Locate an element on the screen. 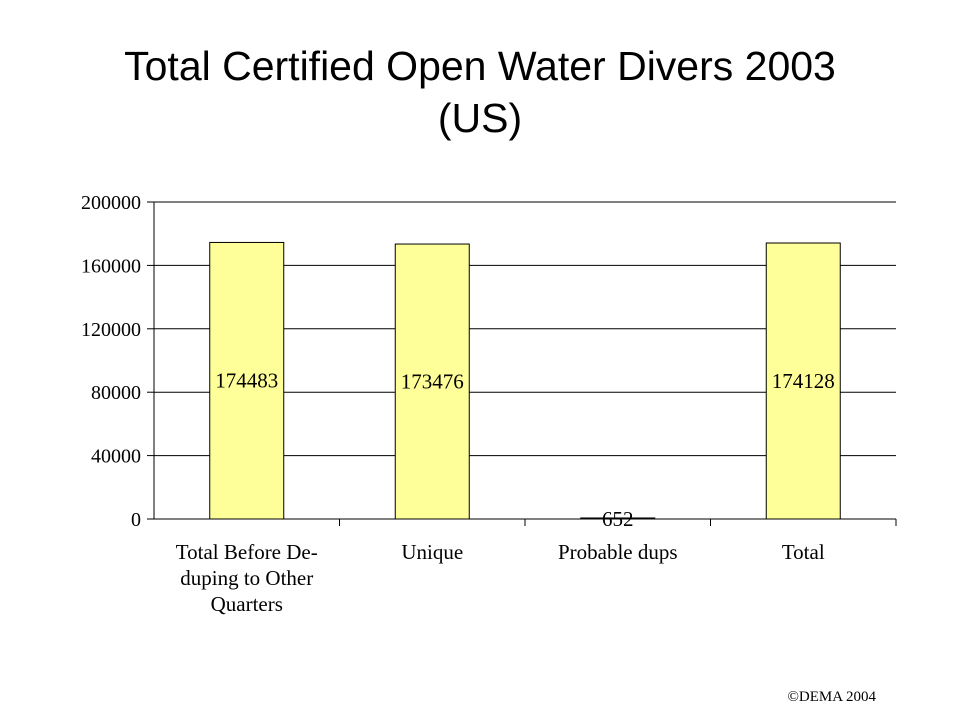 The height and width of the screenshot is (720, 960). data-label: 173476 is located at coordinates (432, 382).